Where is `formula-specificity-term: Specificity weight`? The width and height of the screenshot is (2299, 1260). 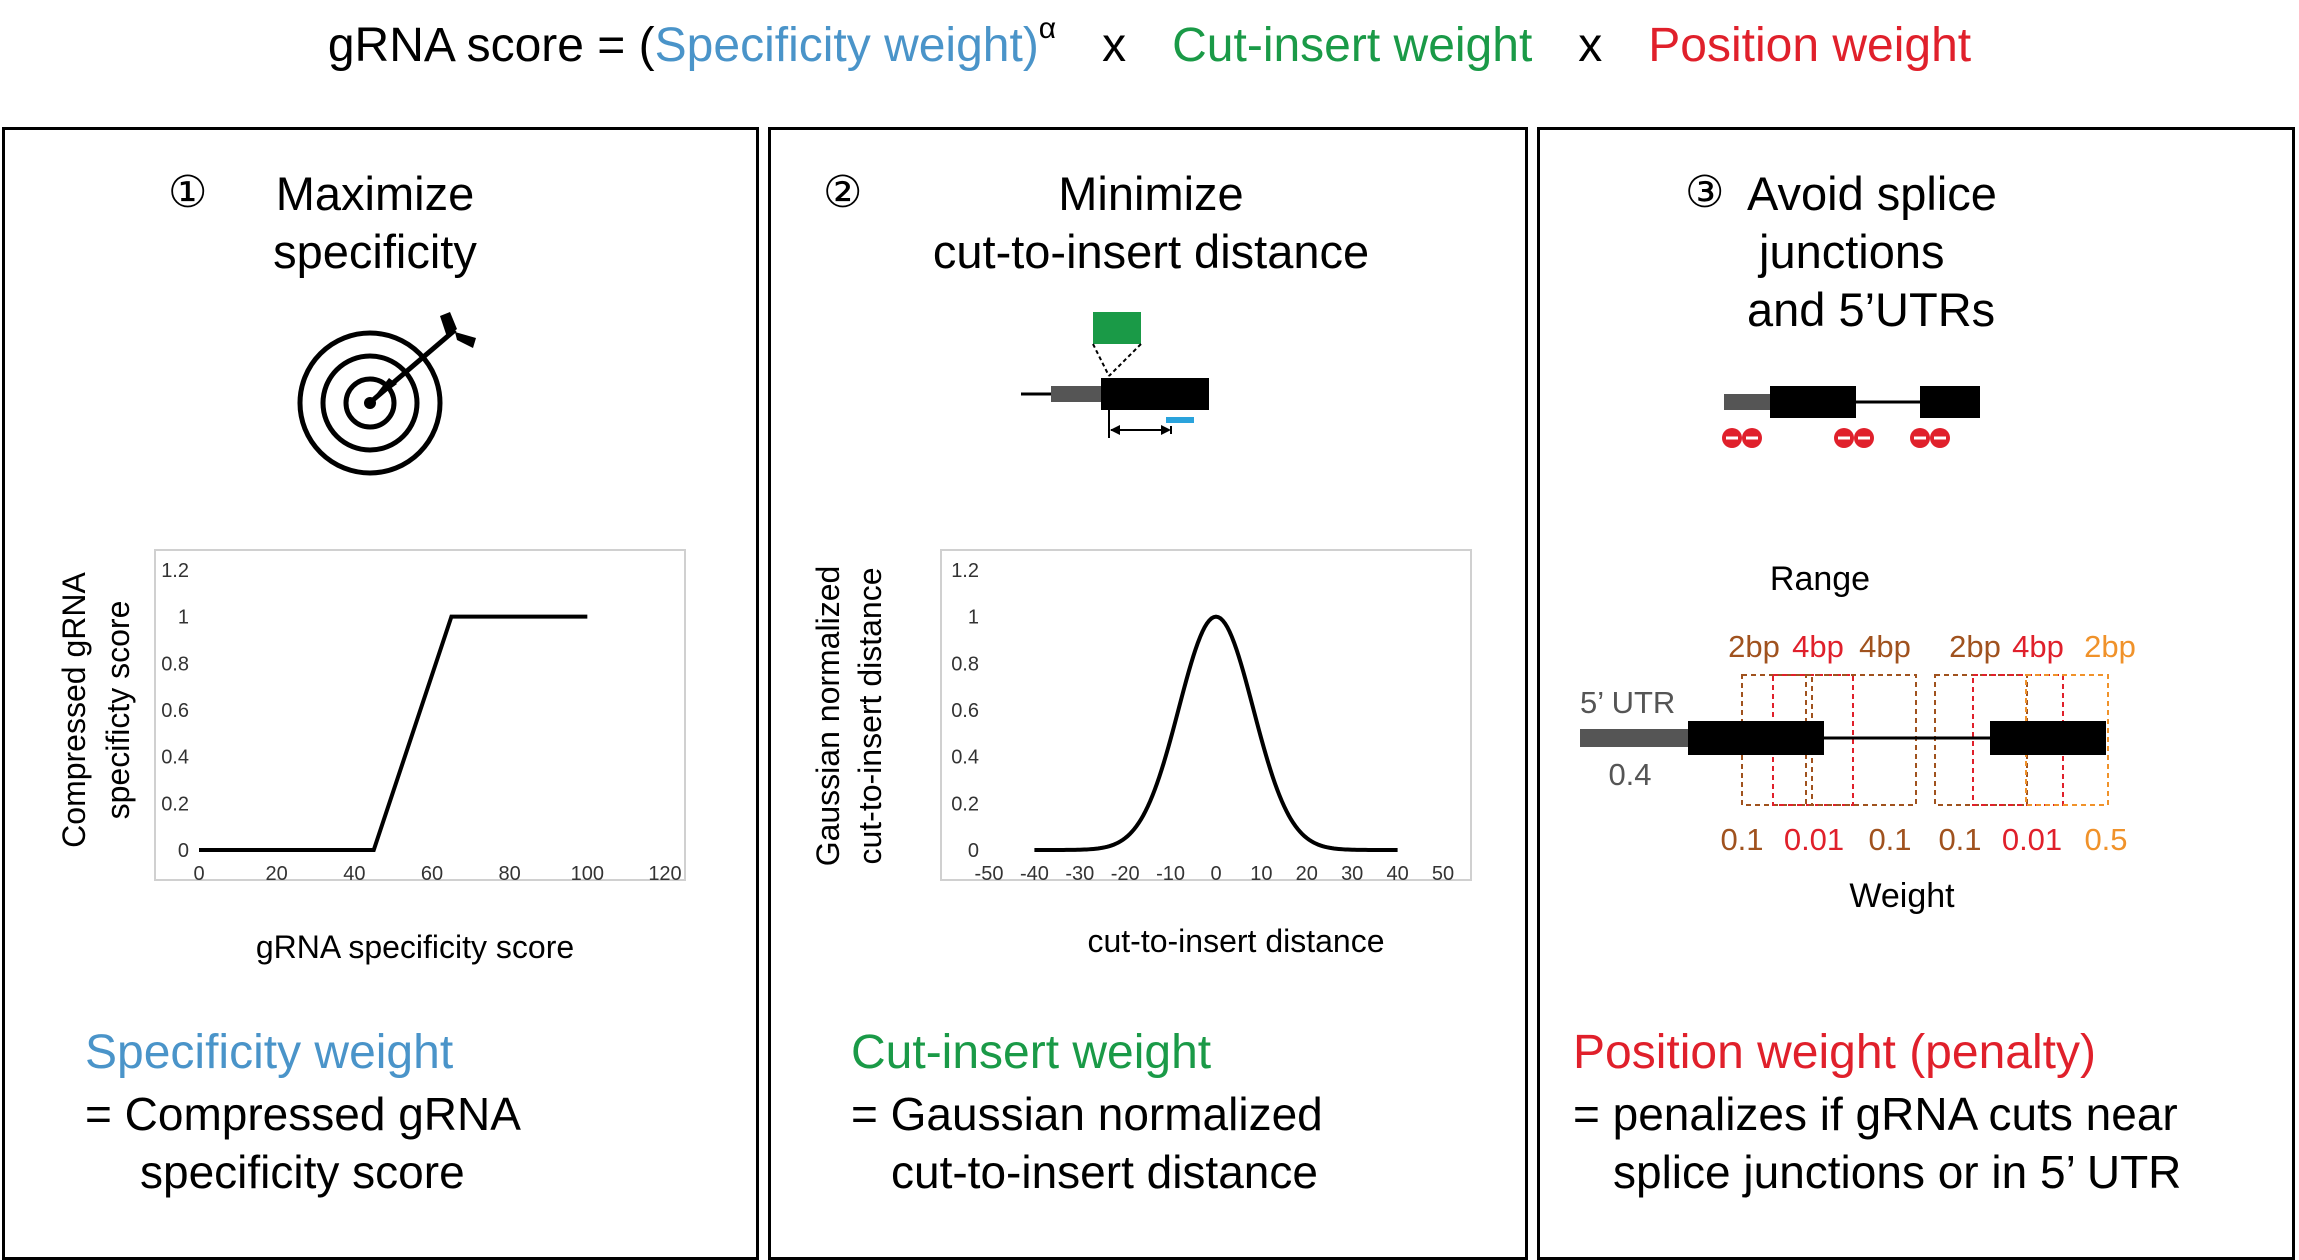
formula-specificity-term: Specificity weight is located at coordinates (838, 45).